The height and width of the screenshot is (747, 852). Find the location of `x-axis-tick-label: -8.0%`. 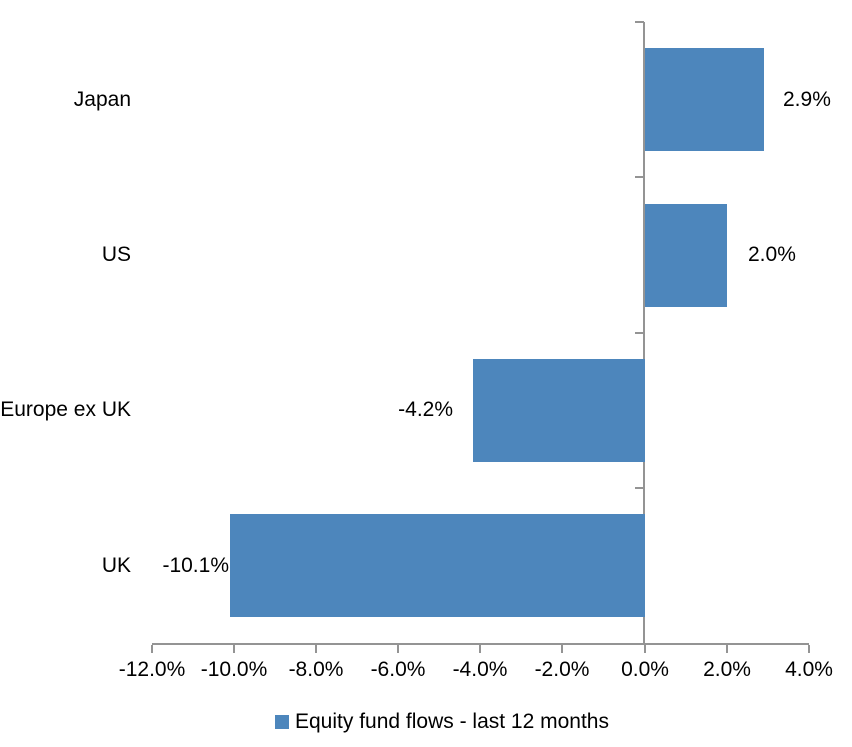

x-axis-tick-label: -8.0% is located at coordinates (316, 669).